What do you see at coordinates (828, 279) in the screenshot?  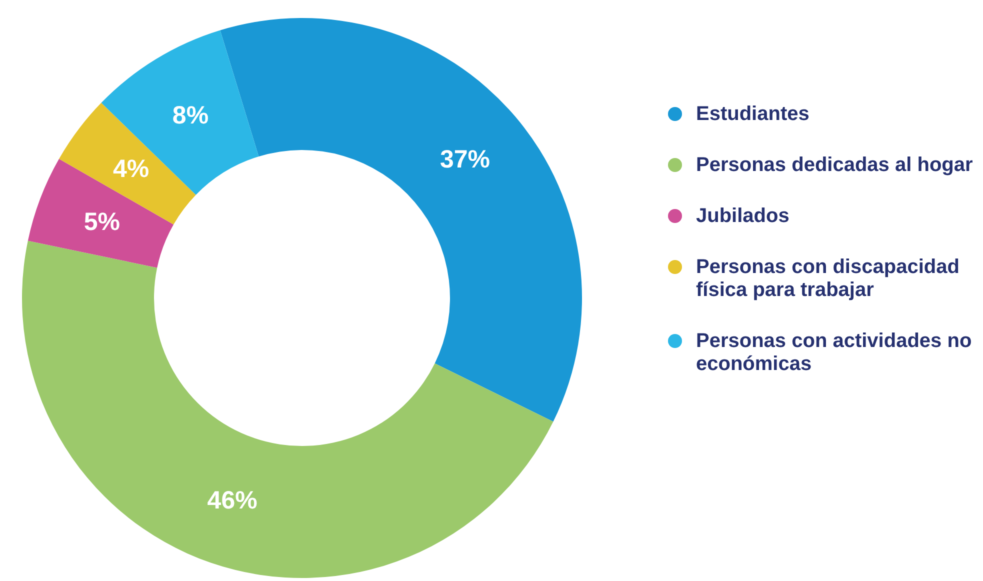 I see `legend-label: Personas con discapacidad física para trabajar` at bounding box center [828, 279].